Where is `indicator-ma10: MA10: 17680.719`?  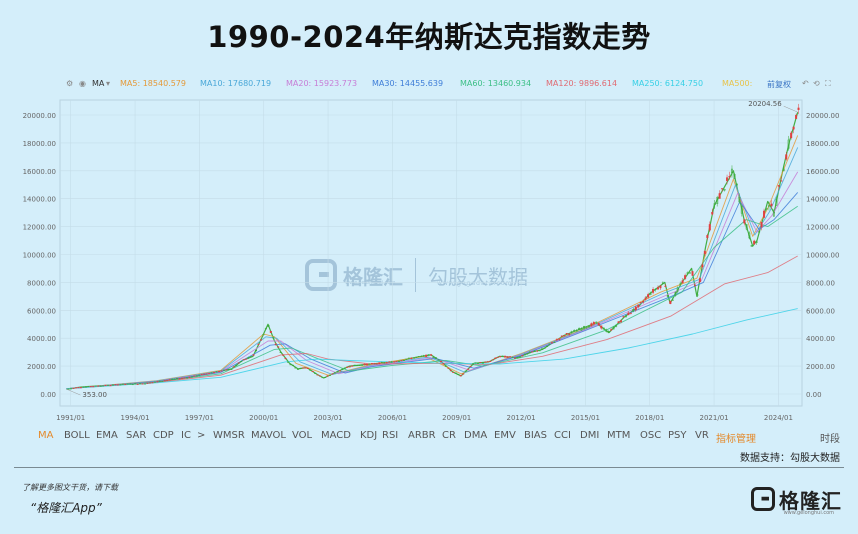 indicator-ma10: MA10: 17680.719 is located at coordinates (236, 83).